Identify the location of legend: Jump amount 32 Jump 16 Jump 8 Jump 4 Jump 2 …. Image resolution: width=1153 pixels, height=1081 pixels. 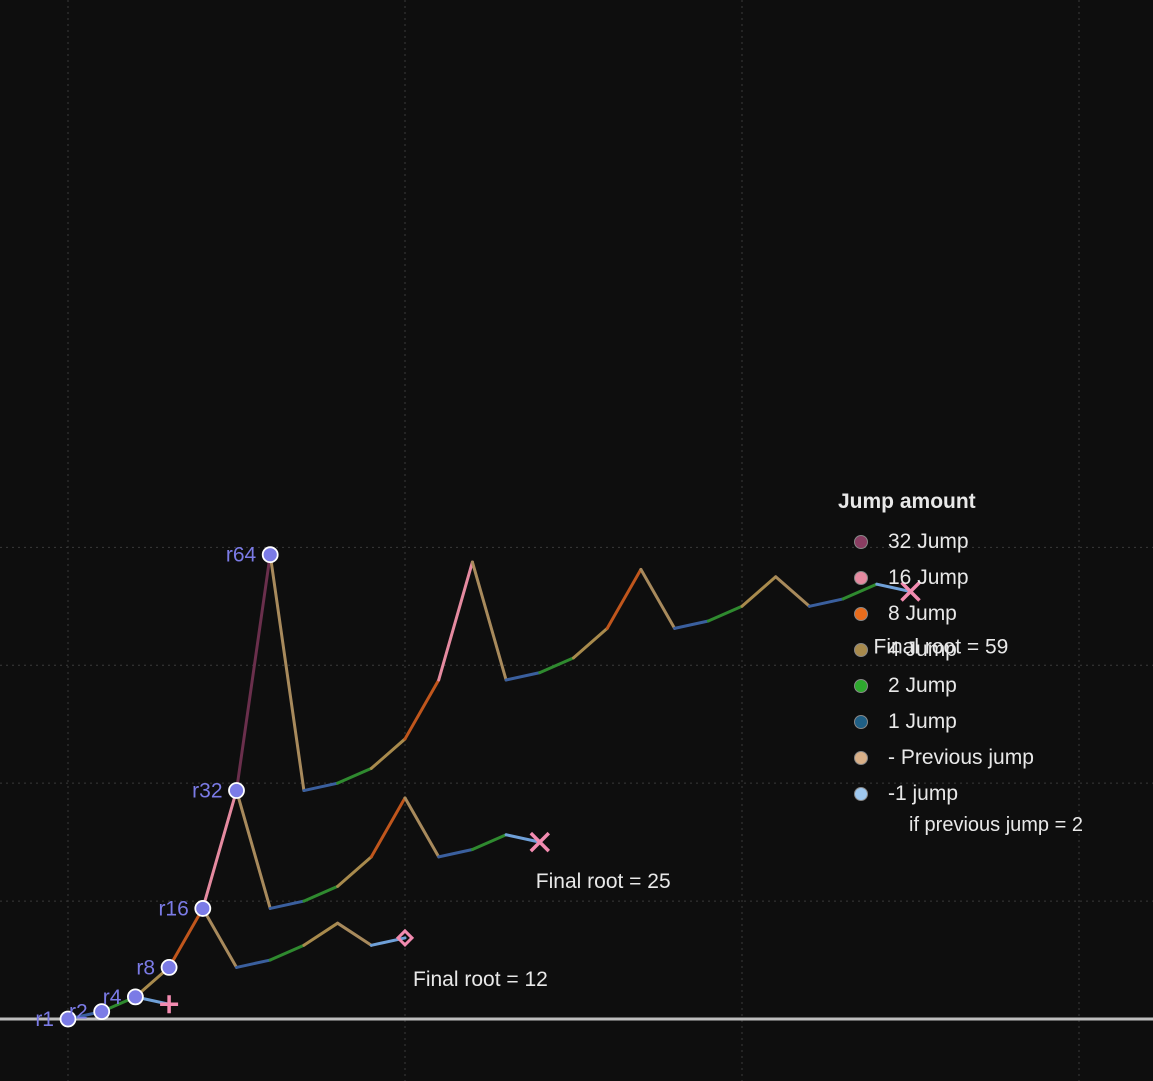
(960, 663).